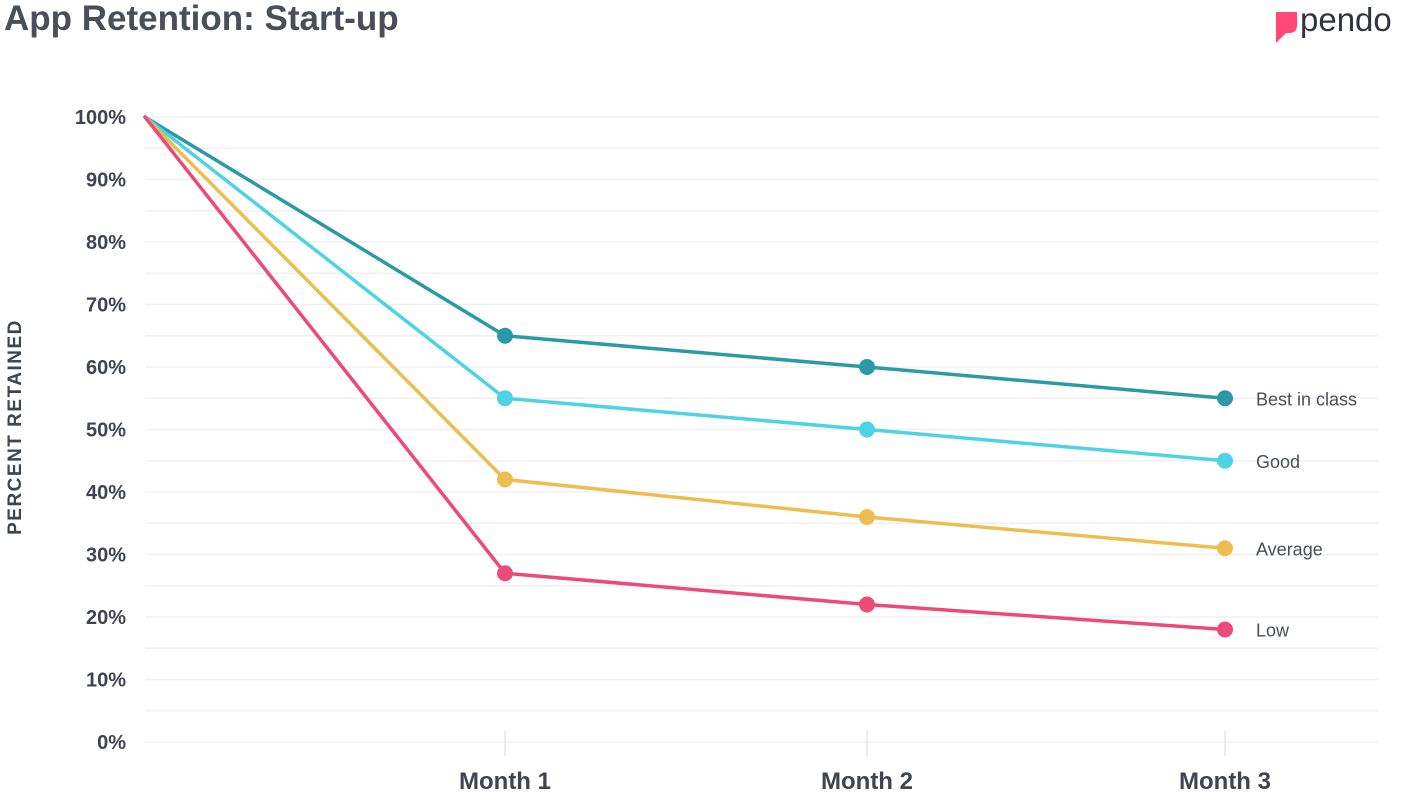 Image resolution: width=1406 pixels, height=792 pixels. What do you see at coordinates (1346, 19) in the screenshot?
I see `brand-name: pendo` at bounding box center [1346, 19].